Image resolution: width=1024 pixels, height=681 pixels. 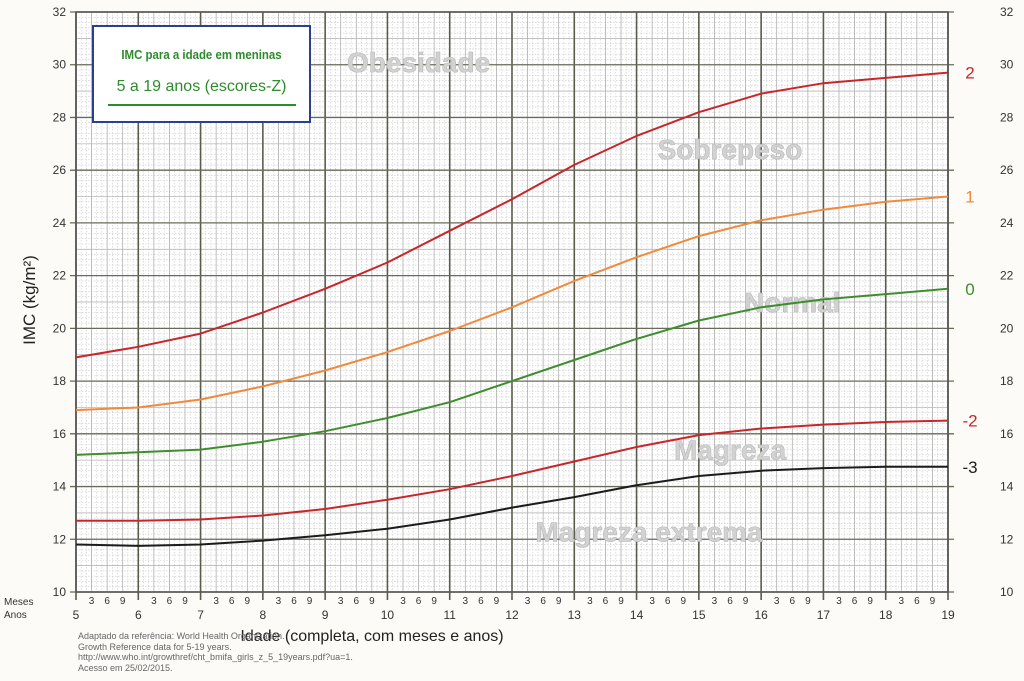 I want to click on x-tick-label: 18, so click(x=886, y=615).